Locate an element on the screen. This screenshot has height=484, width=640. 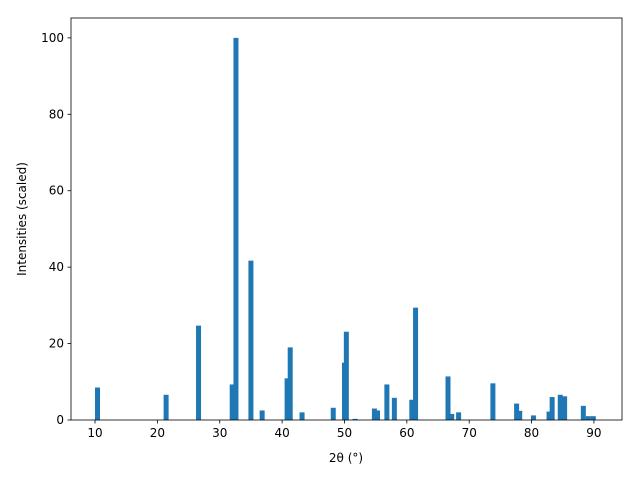
x-tick-label: 10 is located at coordinates (94, 433).